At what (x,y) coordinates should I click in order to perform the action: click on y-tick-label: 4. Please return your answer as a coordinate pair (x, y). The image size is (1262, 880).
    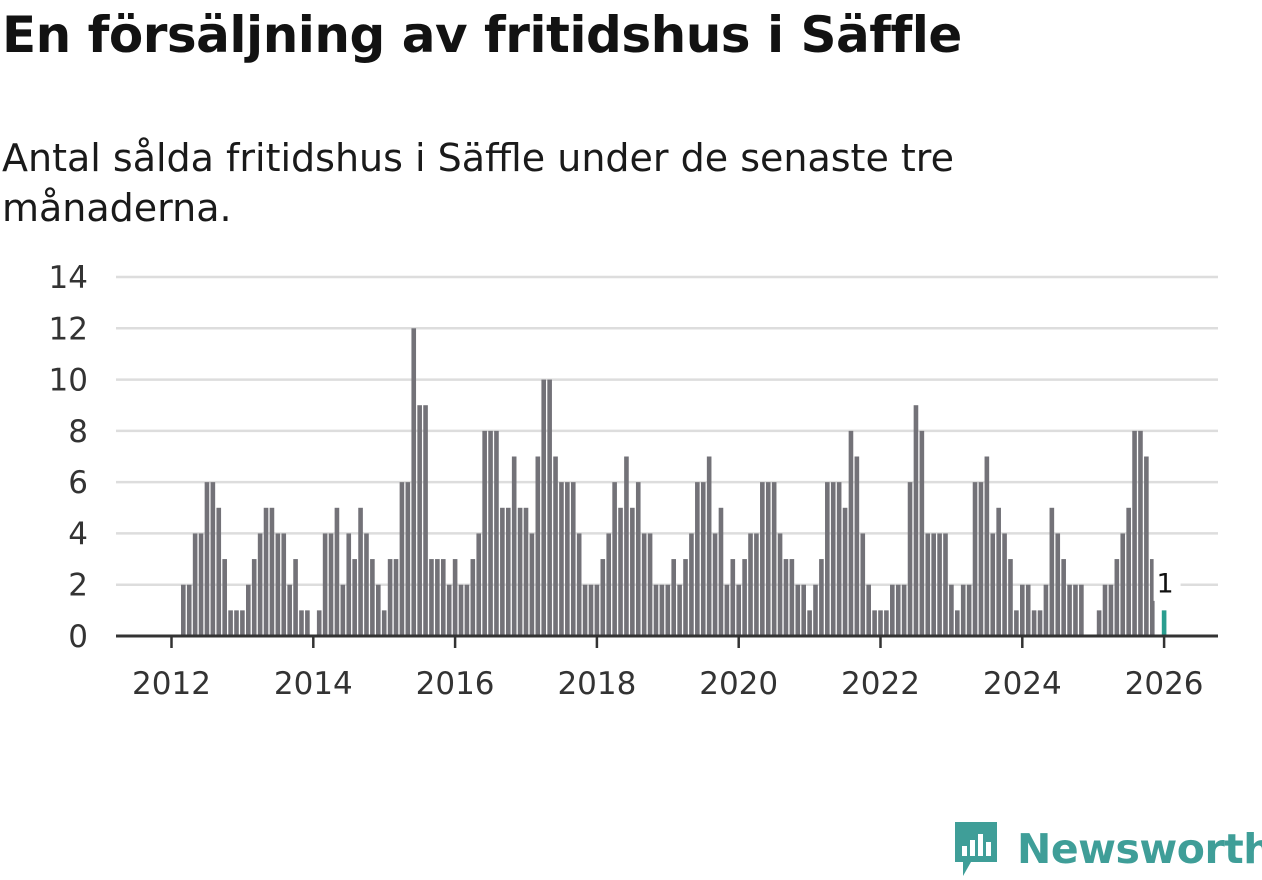
    Looking at the image, I should click on (78, 534).